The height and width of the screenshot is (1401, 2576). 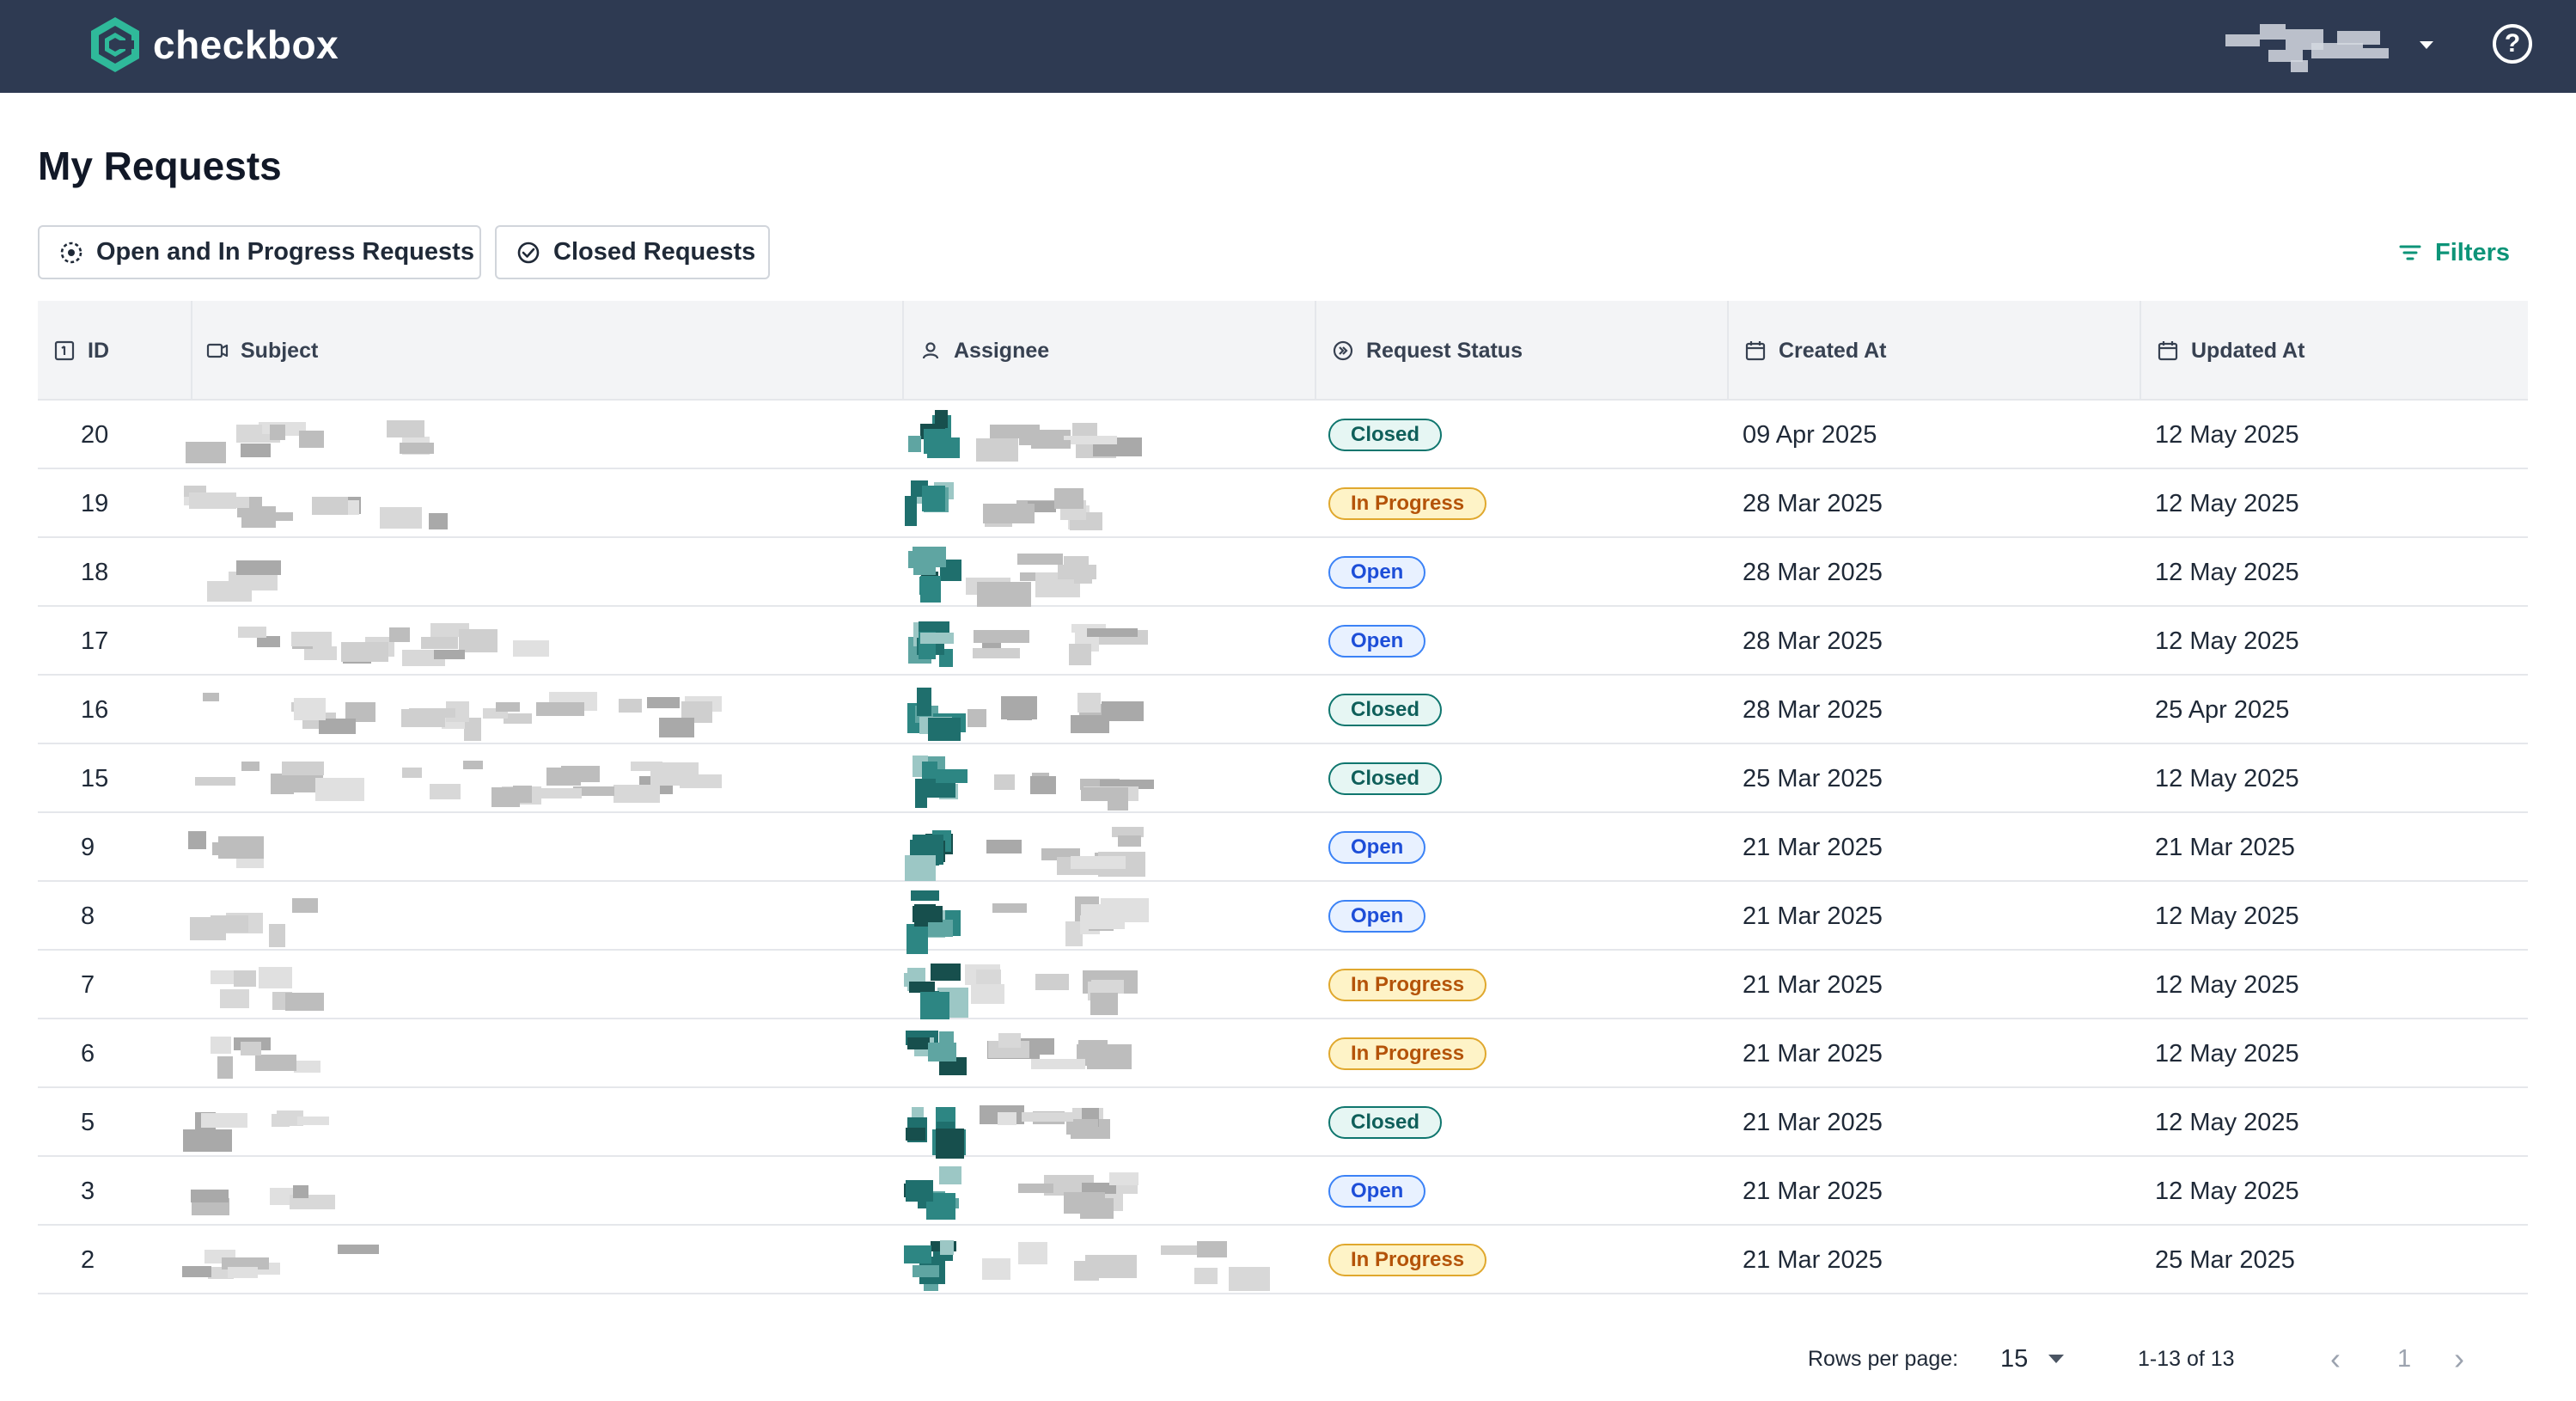 I want to click on request-id: 16, so click(x=95, y=710).